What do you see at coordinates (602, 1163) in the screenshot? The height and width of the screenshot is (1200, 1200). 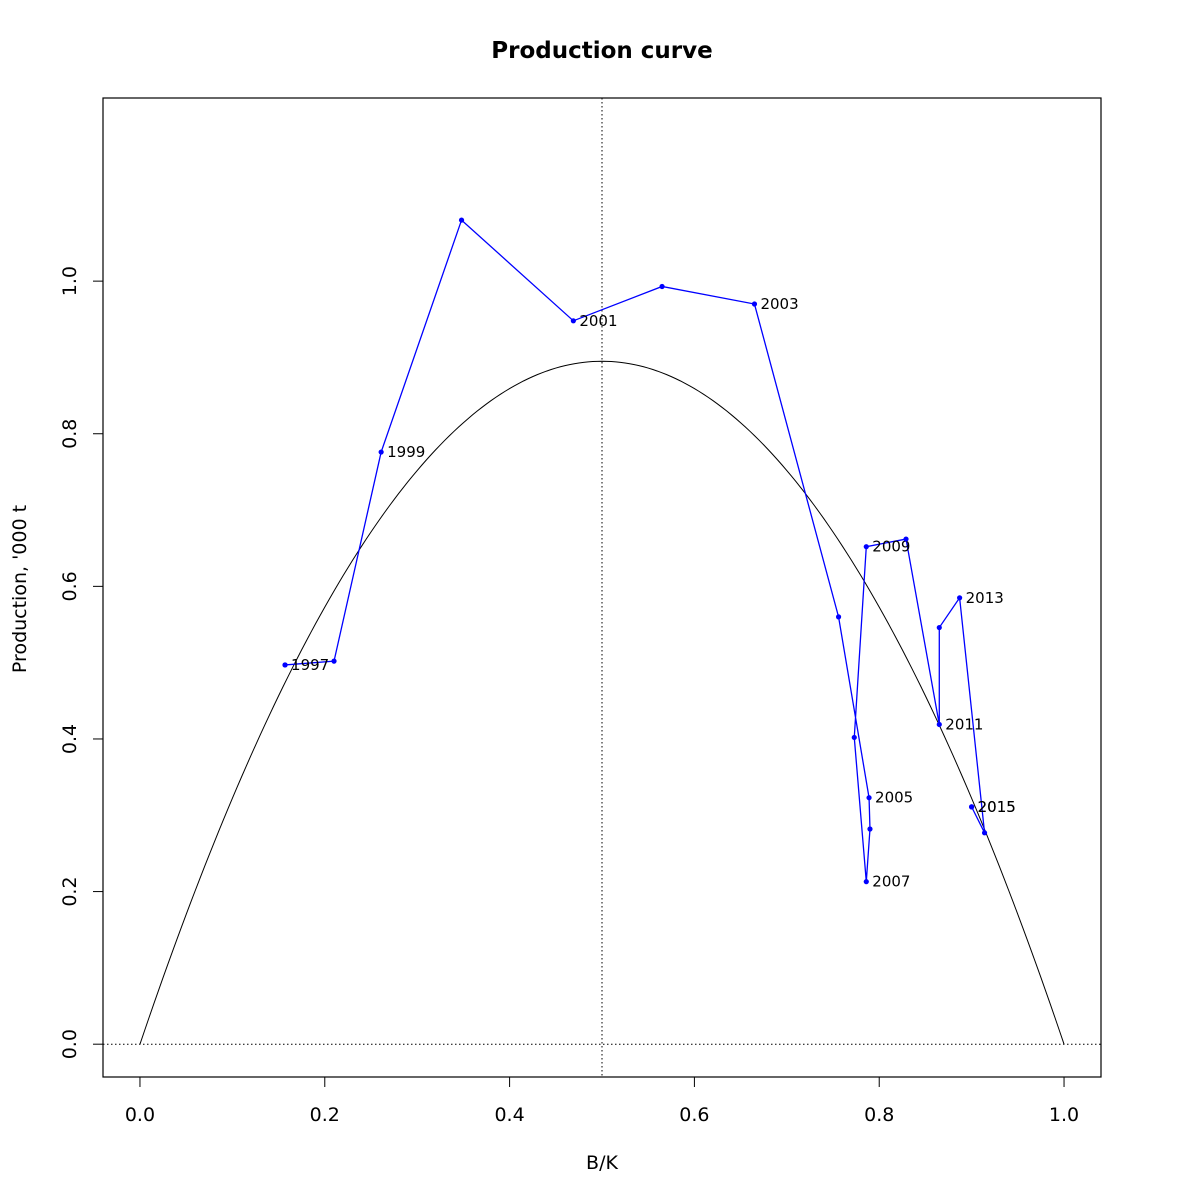 I see `x-axis-label: B/K` at bounding box center [602, 1163].